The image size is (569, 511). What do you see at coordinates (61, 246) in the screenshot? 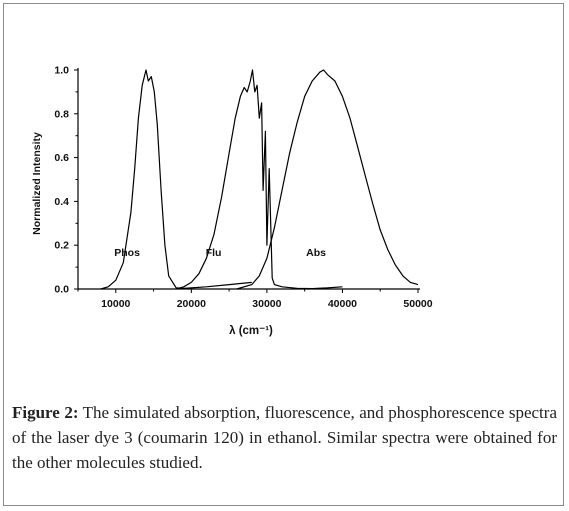
I see `y-tick-label: 0.2` at bounding box center [61, 246].